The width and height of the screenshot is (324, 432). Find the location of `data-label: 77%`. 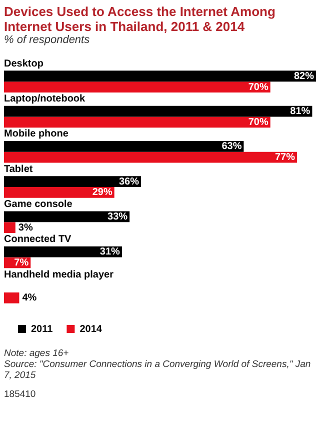

data-label: 77% is located at coordinates (285, 158).